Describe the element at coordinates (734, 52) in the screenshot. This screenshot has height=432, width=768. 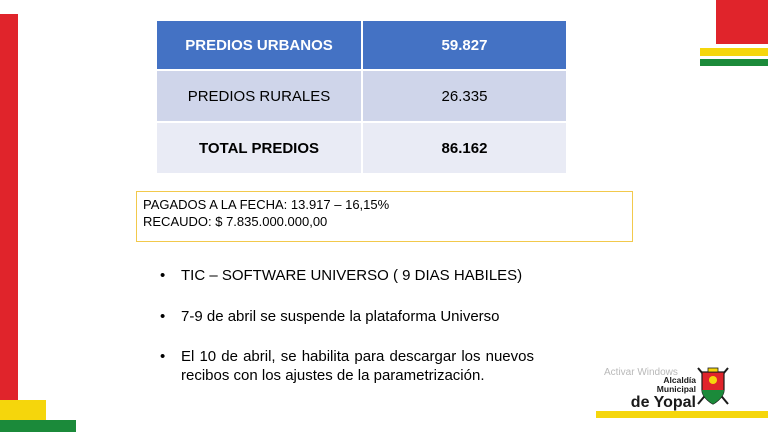
I see `flag-yellow-stripe-top-right` at that location.